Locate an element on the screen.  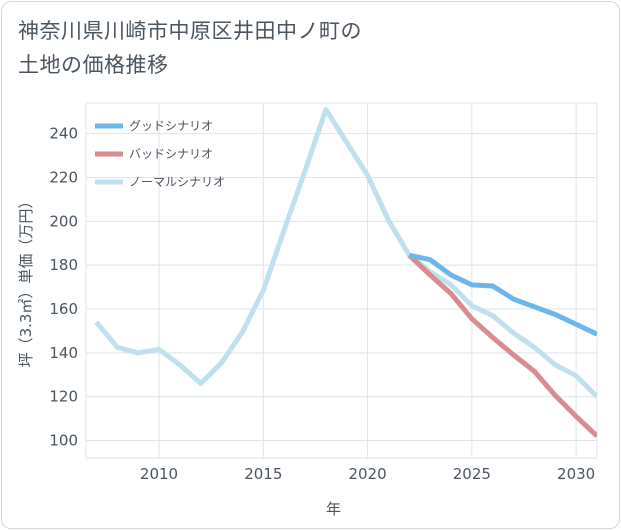
y-tick-label: 140 is located at coordinates (63, 353).